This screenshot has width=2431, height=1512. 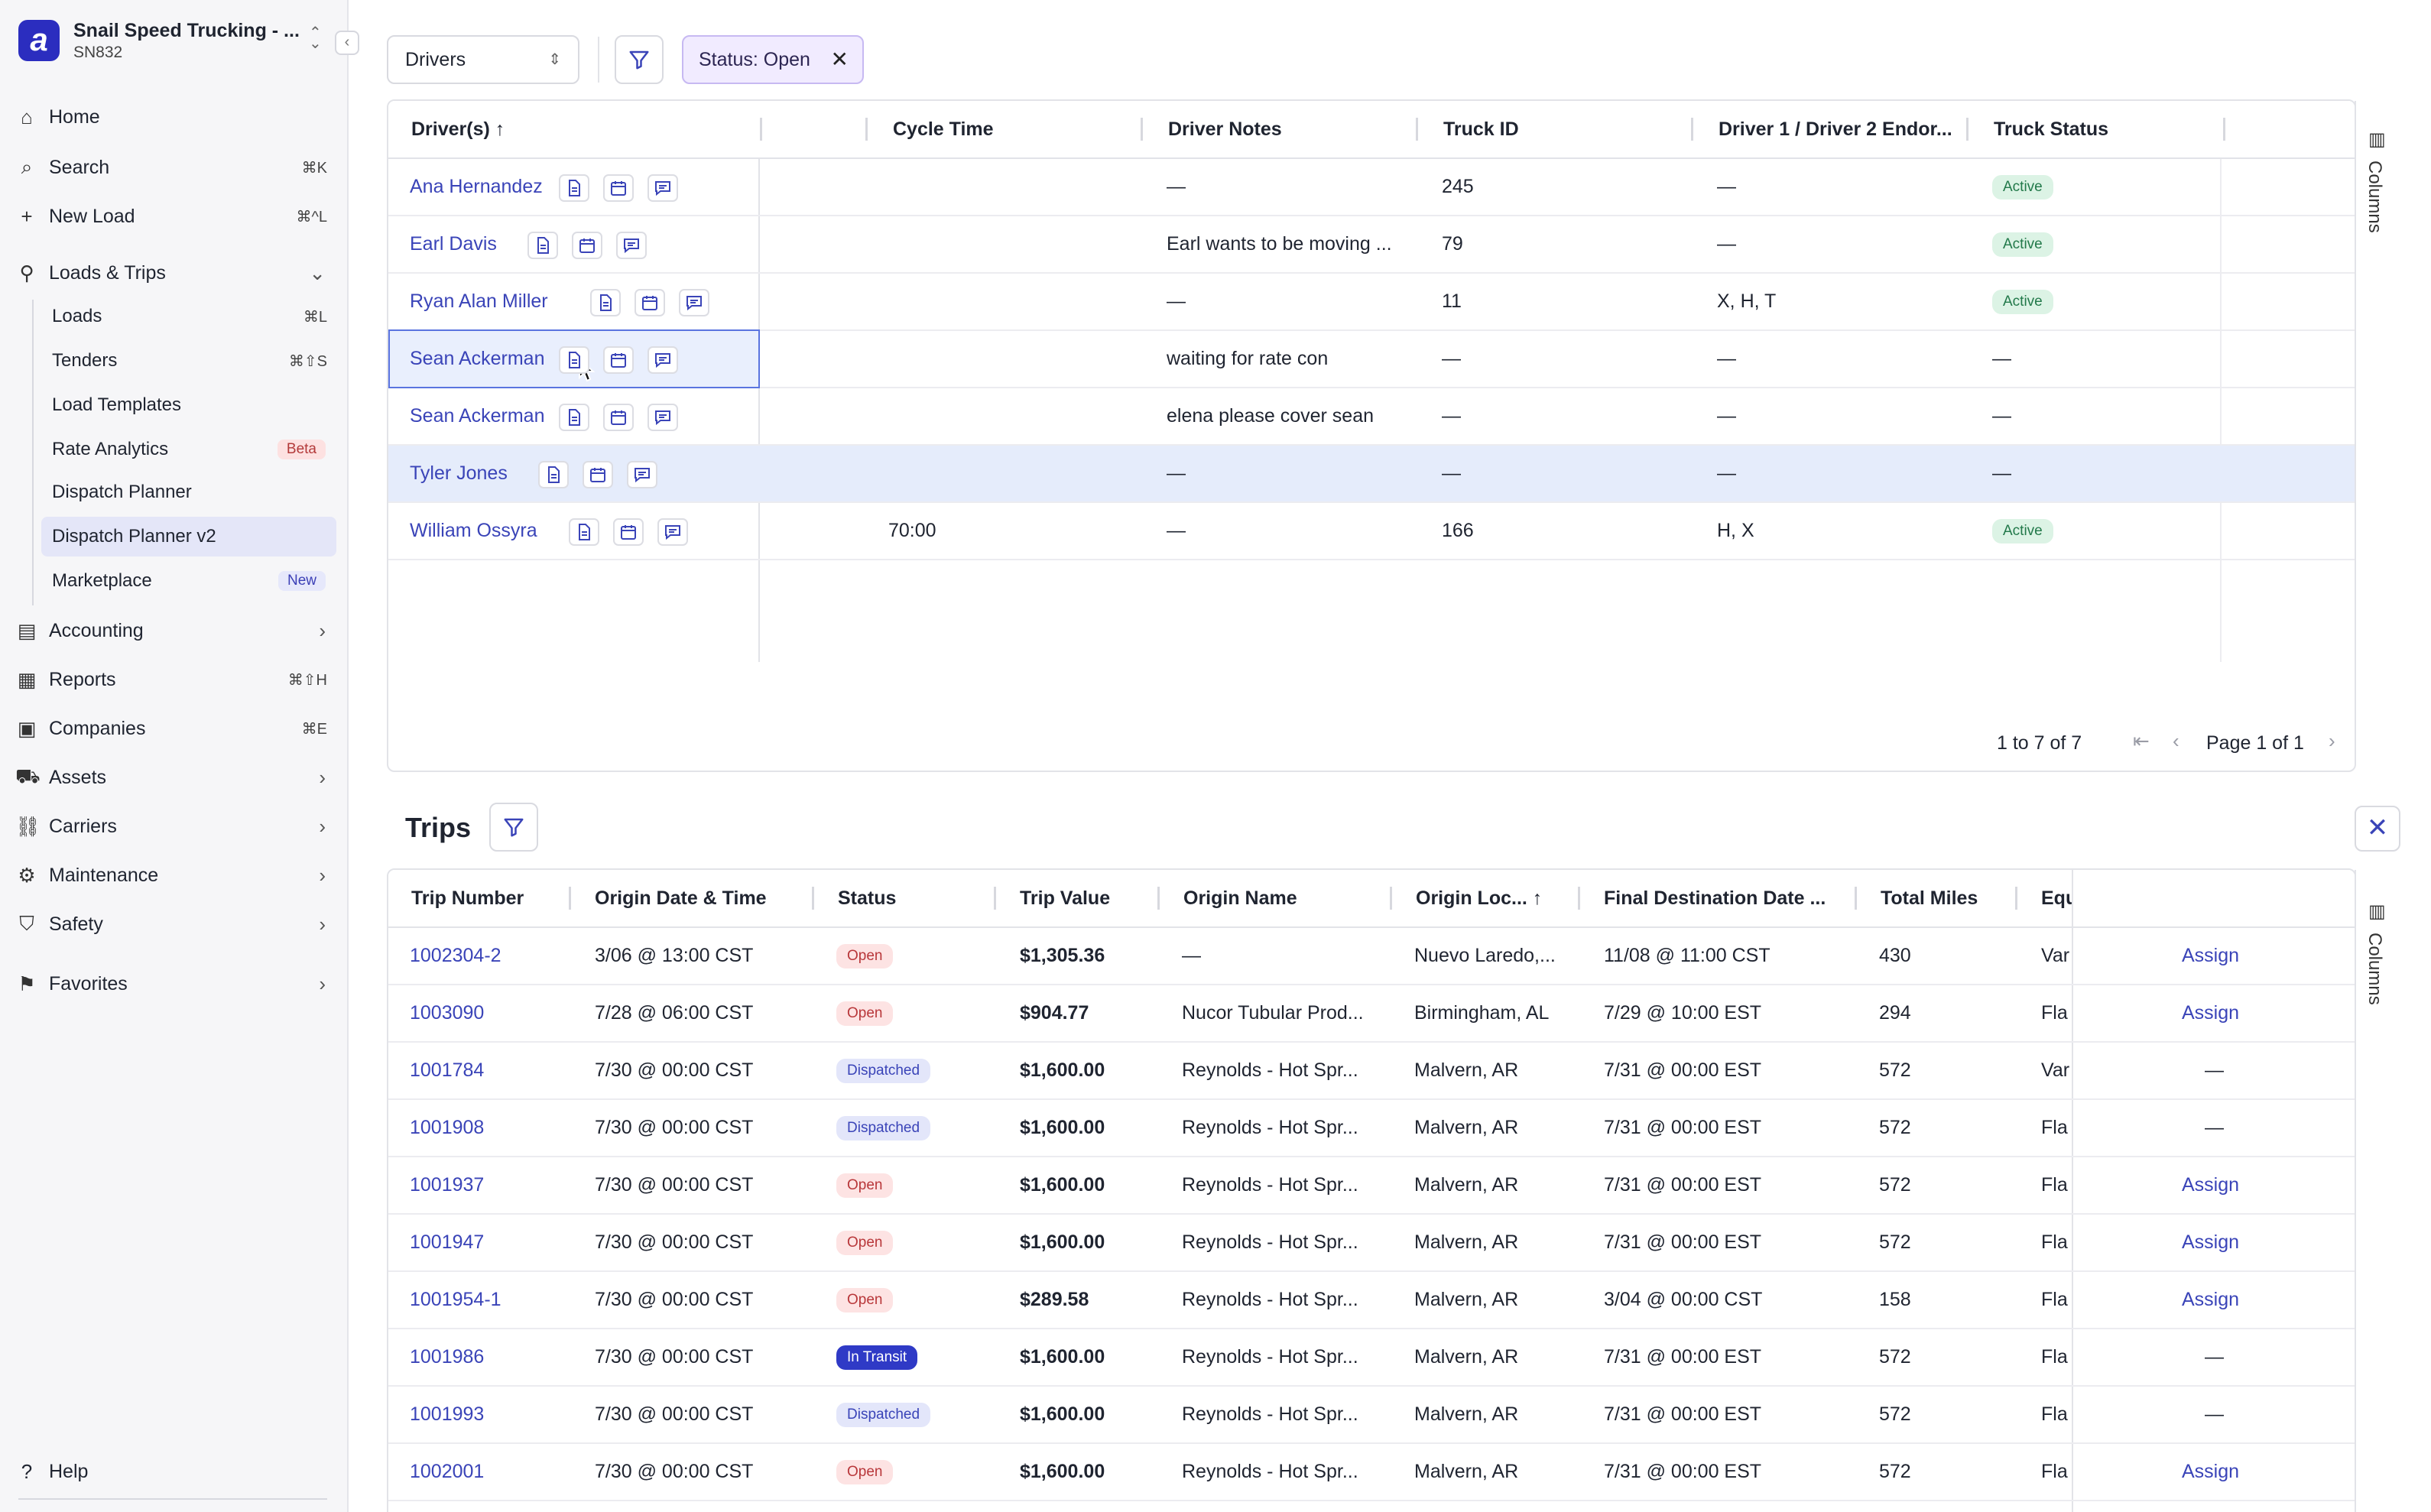 I want to click on trip-number-link: 1002304-2, so click(x=455, y=955).